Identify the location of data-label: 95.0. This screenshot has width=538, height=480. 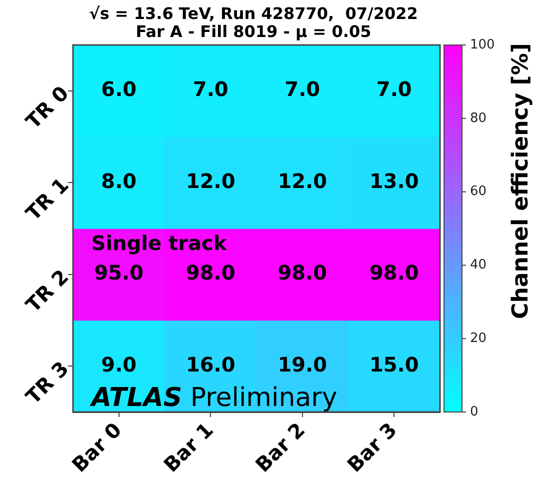
(119, 272).